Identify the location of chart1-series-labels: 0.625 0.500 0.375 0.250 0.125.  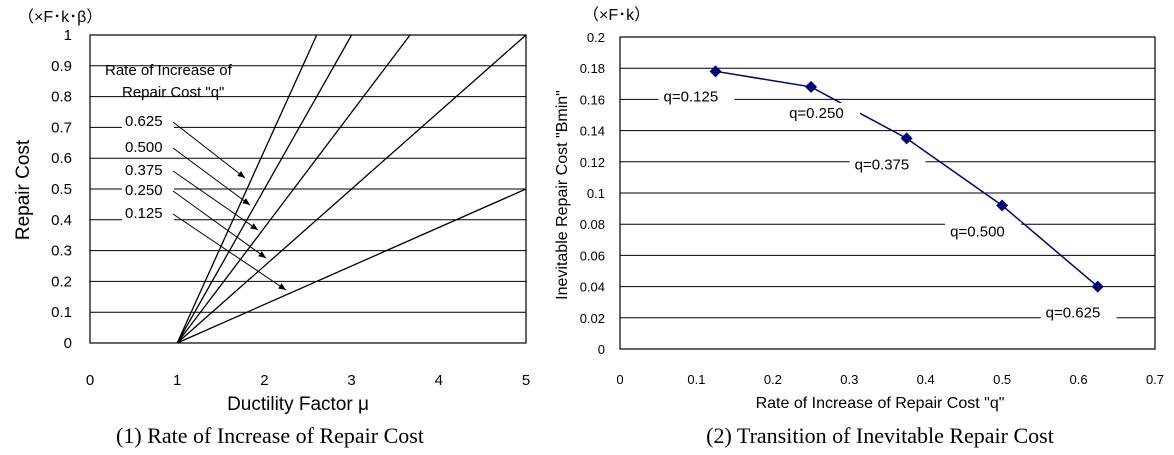
(204, 201).